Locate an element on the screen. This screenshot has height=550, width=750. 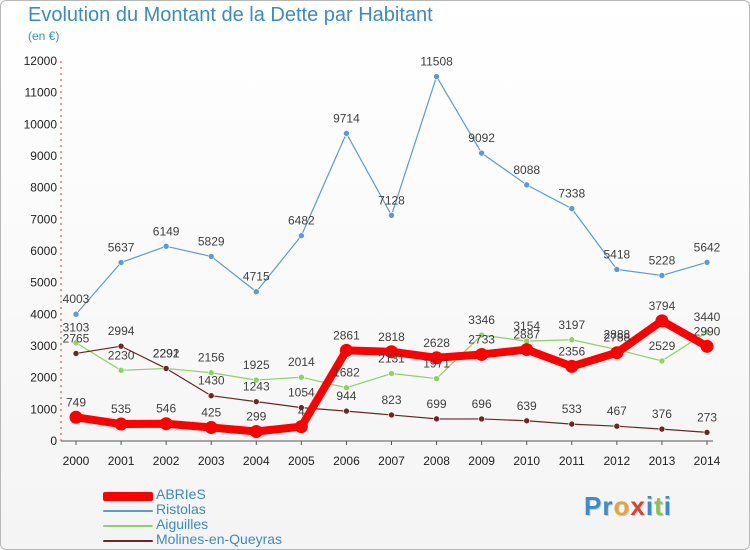
data-label: 273 is located at coordinates (707, 417).